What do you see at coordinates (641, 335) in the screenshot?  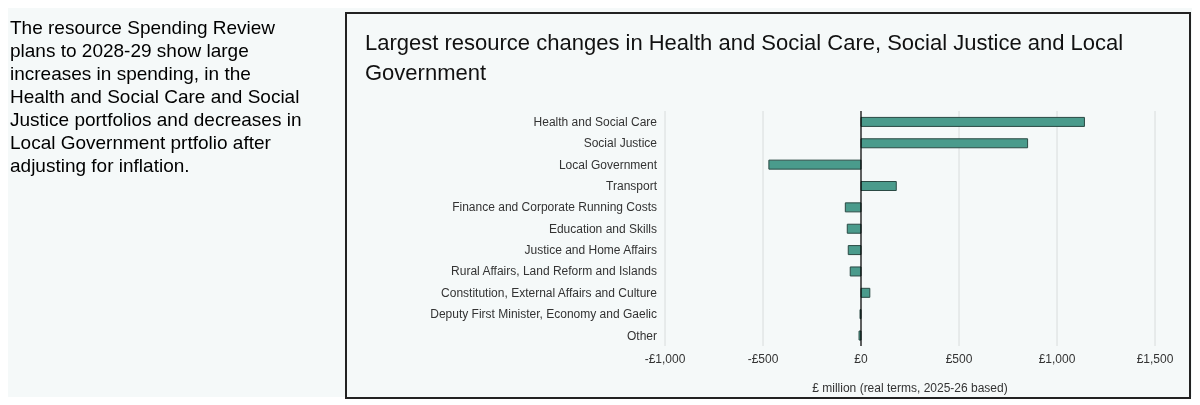 I see `y-tick-label: Other` at bounding box center [641, 335].